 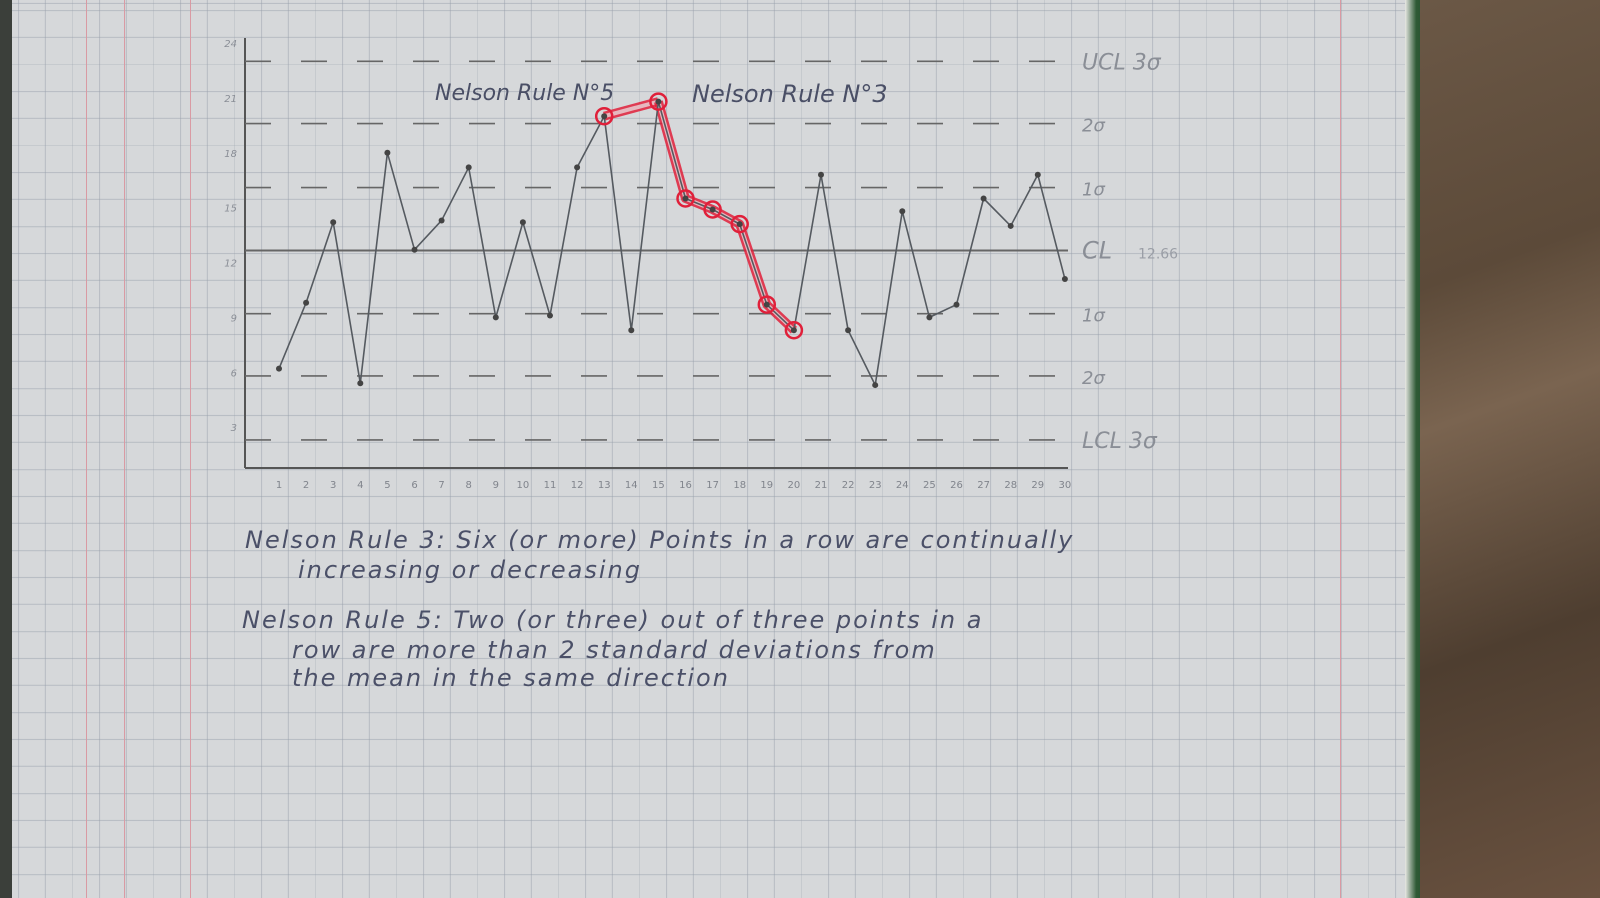 I want to click on x-tick-label: 19, so click(x=766, y=485).